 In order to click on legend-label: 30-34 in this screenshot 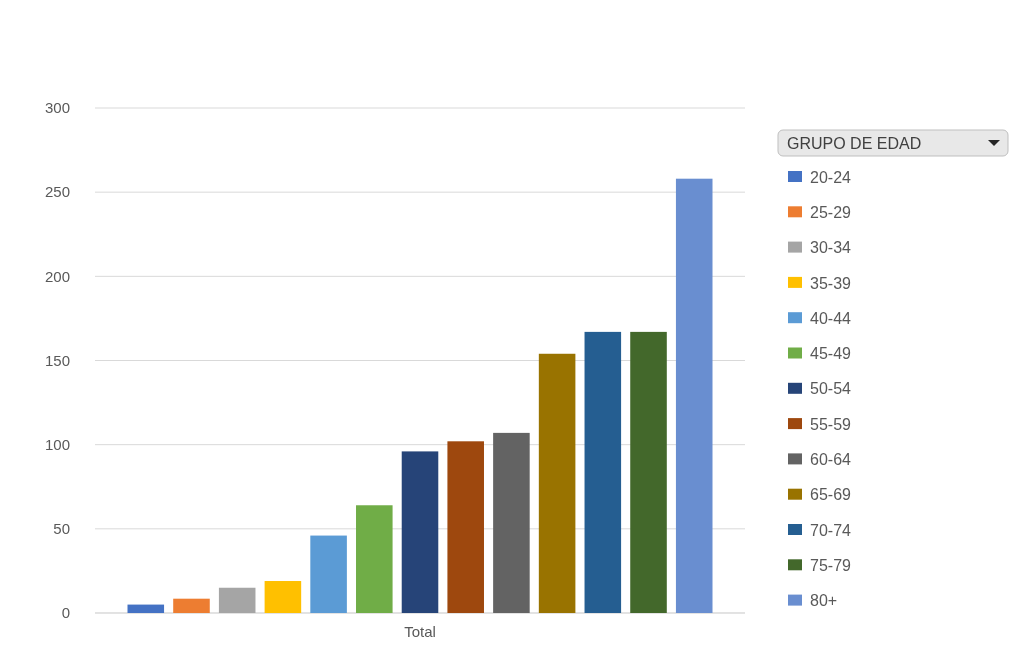, I will do `click(831, 248)`.